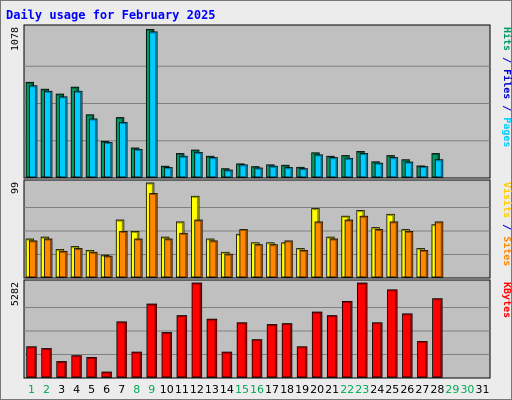 Image resolution: width=512 pixels, height=400 pixels. What do you see at coordinates (506, 87) in the screenshot?
I see `panel-hits-axis-legend: Hits / Files / Pages` at bounding box center [506, 87].